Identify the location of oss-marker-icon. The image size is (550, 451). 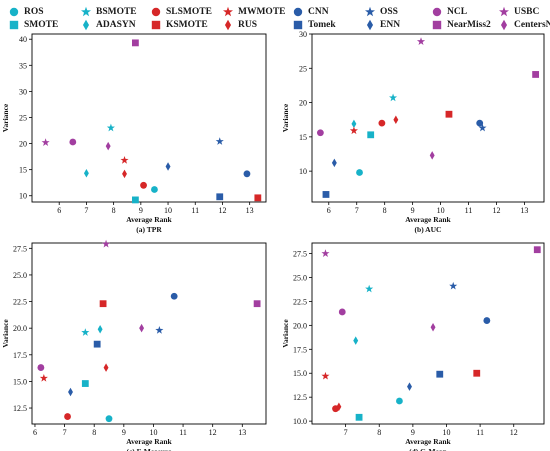
(370, 11).